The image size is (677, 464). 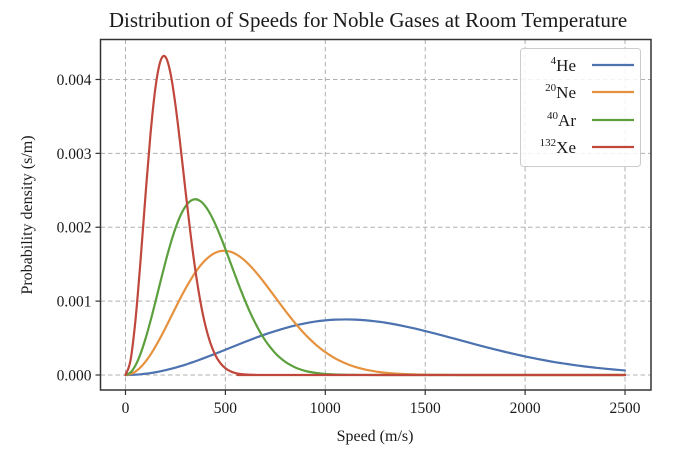 I want to click on x-tick-label: 2500, so click(x=625, y=408).